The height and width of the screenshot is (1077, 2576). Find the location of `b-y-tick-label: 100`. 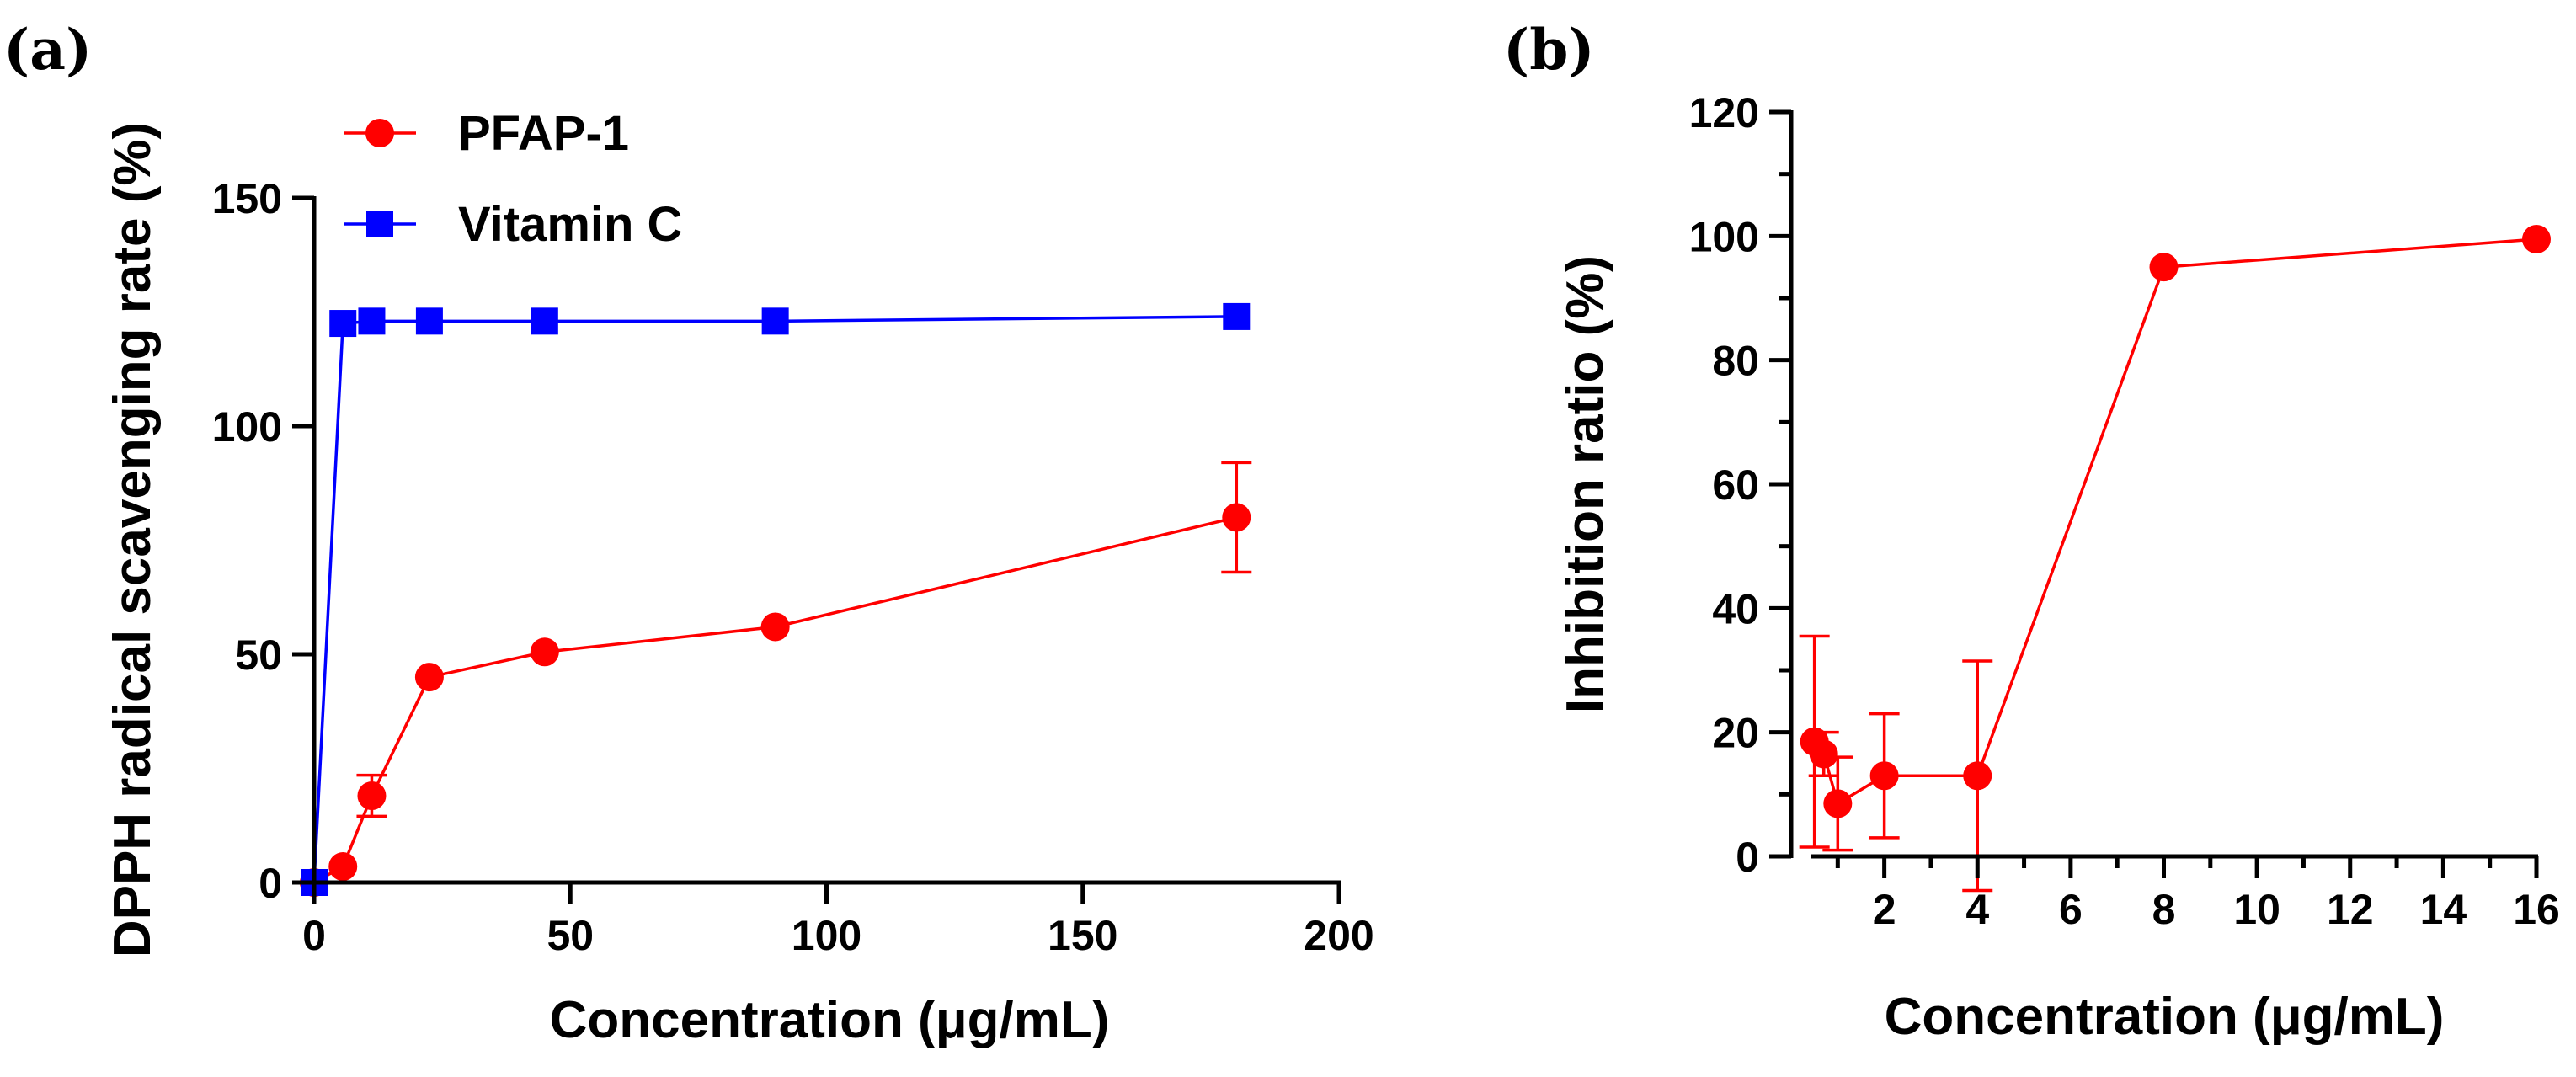

b-y-tick-label: 100 is located at coordinates (1724, 236).